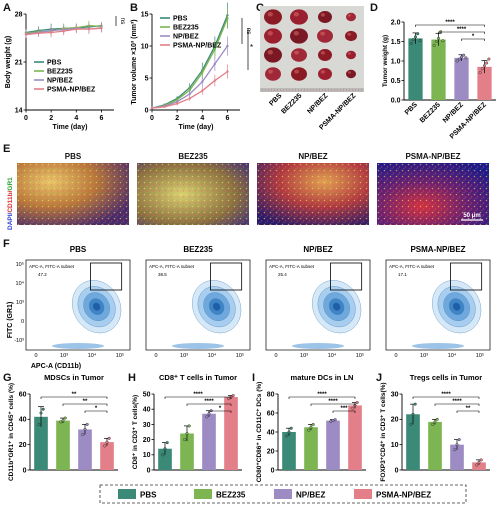 This screenshot has height=506, width=503. I want to click on chartA-ylabel: Body weight (g), so click(8, 62).